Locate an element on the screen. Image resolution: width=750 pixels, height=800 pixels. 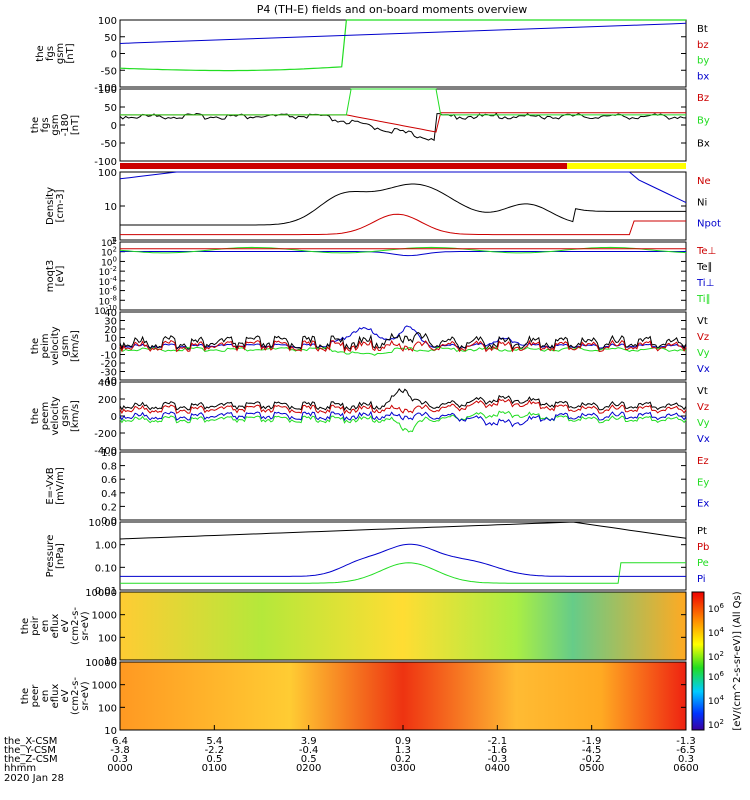
panel-fgs: 100 50 0 -50 -100 the fgs gsm [nT] Bt bz by bx is located at coordinates (372, 55).